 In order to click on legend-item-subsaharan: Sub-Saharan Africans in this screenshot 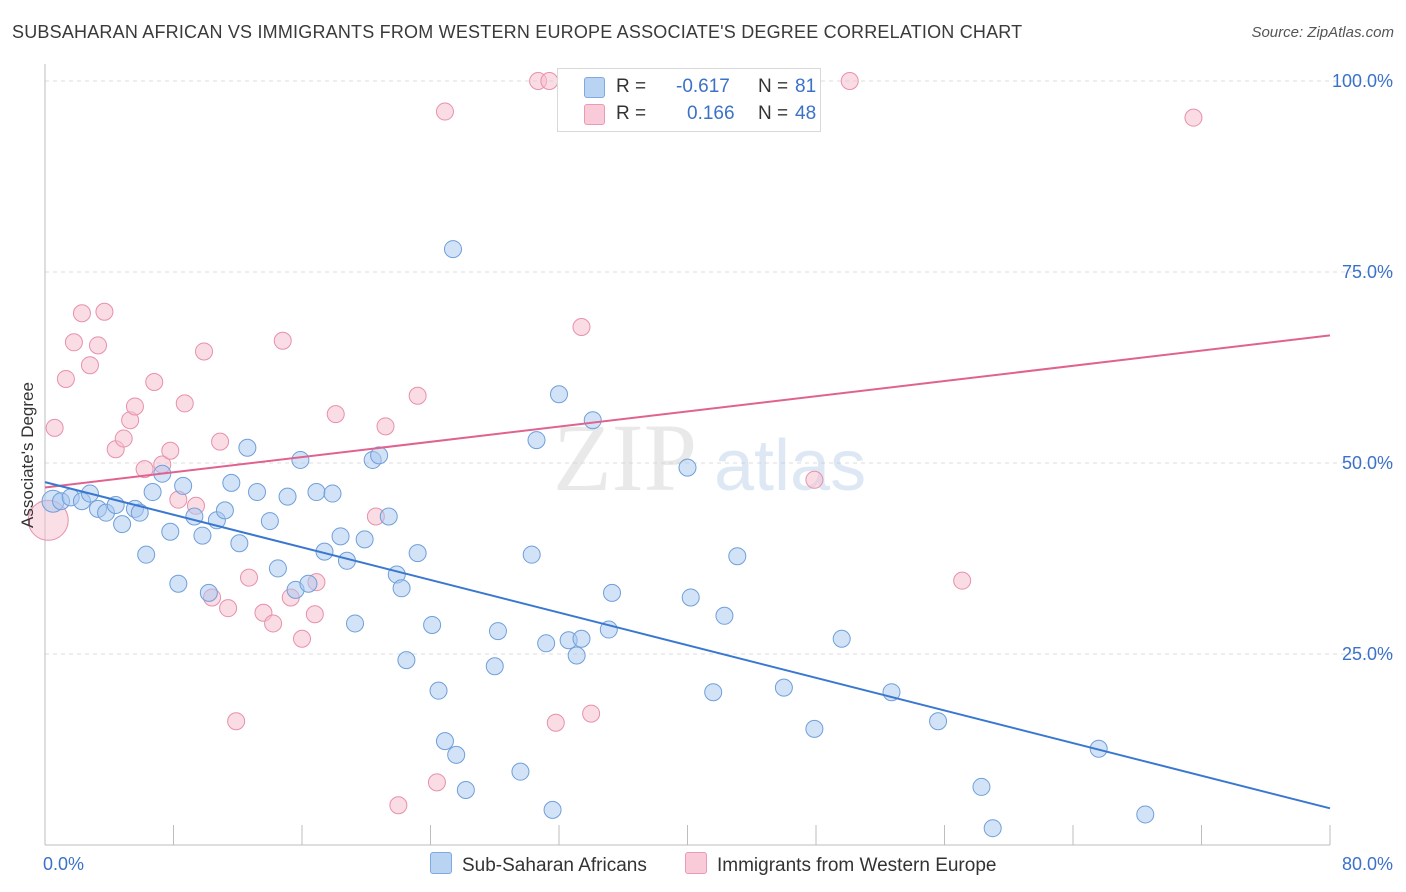, I will do `click(538, 864)`.